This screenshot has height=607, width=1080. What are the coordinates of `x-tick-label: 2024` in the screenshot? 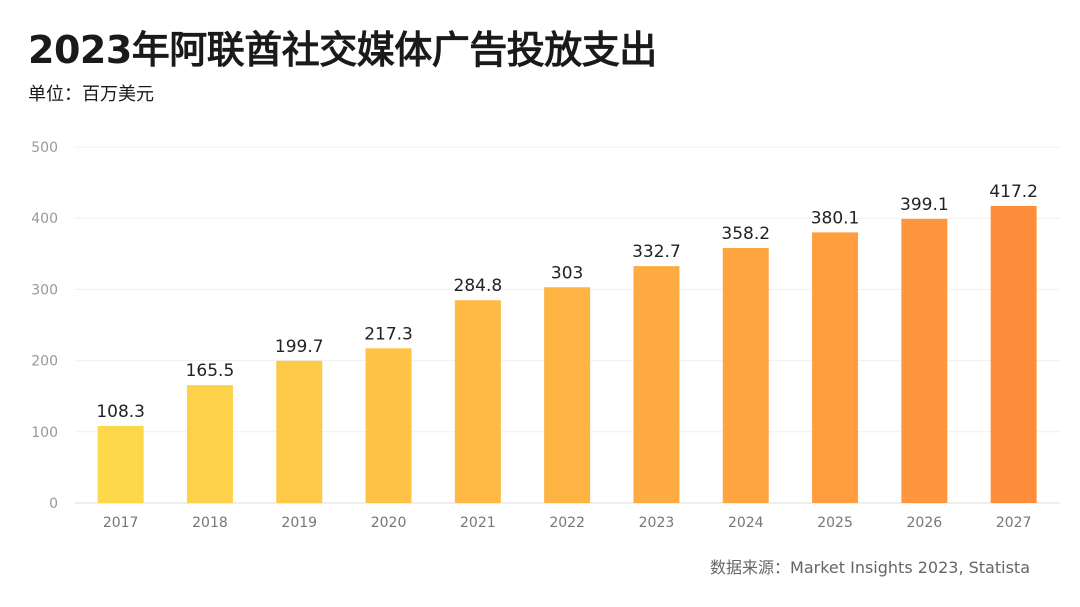 It's located at (746, 523).